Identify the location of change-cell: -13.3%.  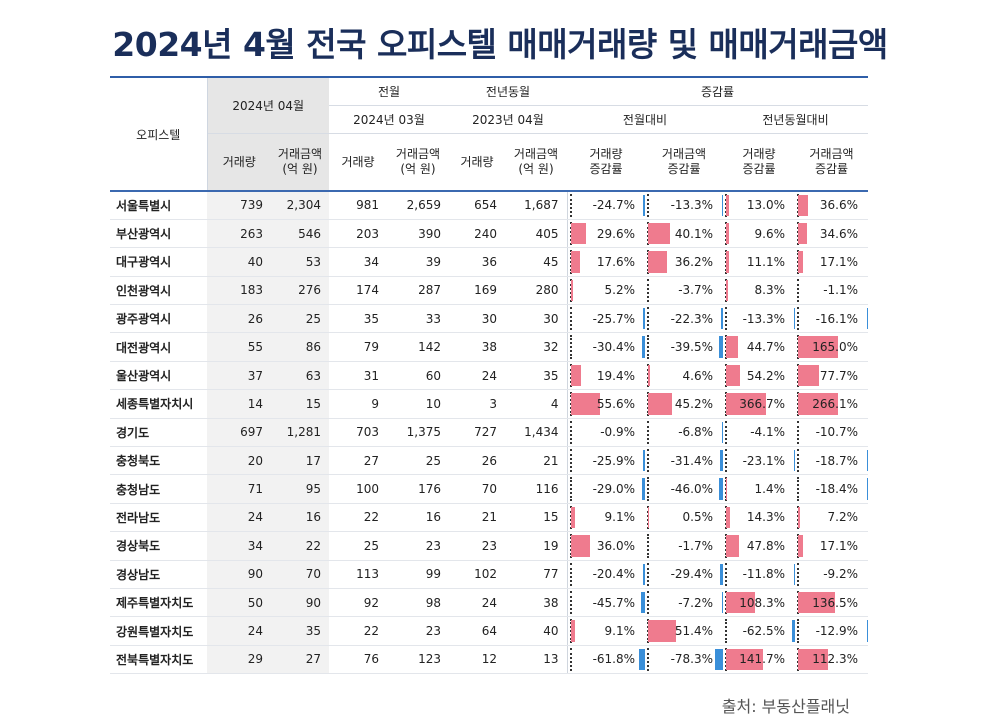
(759, 319).